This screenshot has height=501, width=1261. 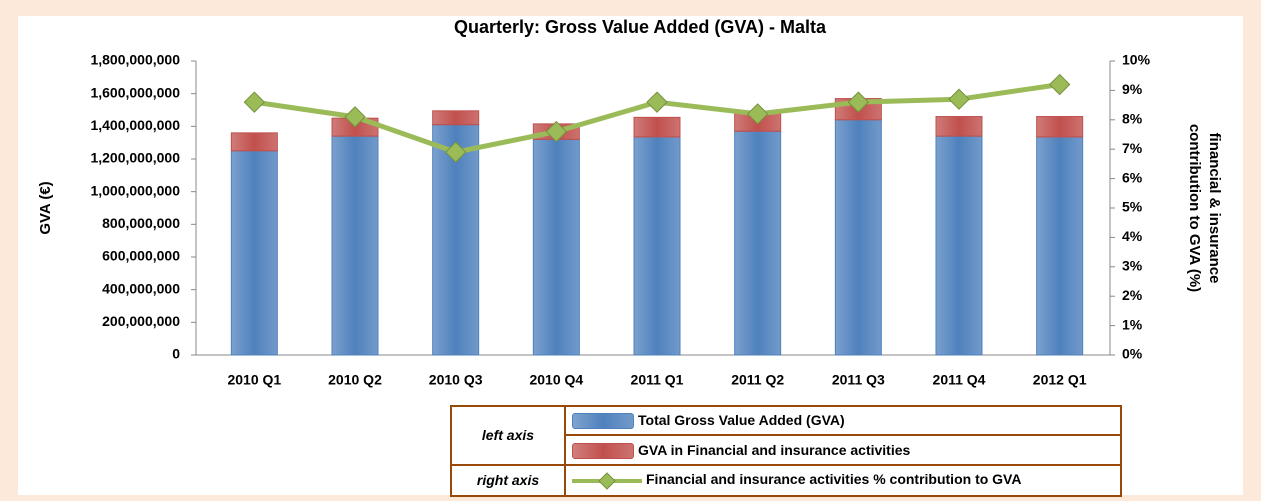 I want to click on y-tick-label: 800,000,000, so click(x=141, y=223).